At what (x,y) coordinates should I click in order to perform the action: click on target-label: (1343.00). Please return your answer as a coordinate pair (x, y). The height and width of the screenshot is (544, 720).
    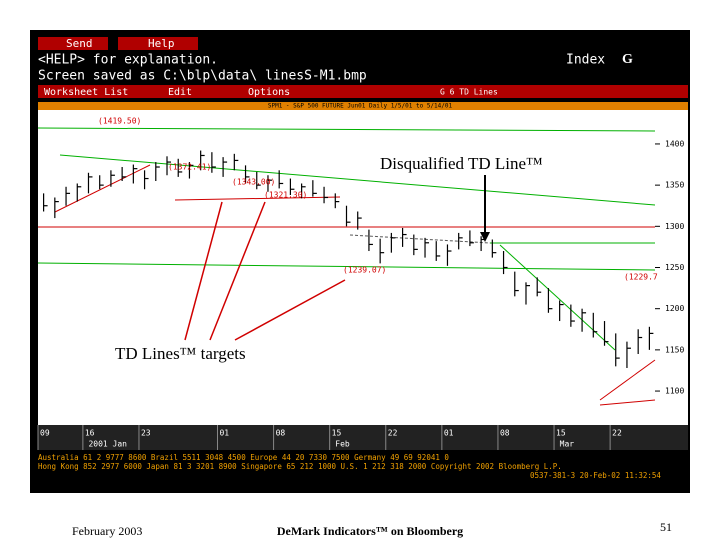
    Looking at the image, I should click on (253, 182).